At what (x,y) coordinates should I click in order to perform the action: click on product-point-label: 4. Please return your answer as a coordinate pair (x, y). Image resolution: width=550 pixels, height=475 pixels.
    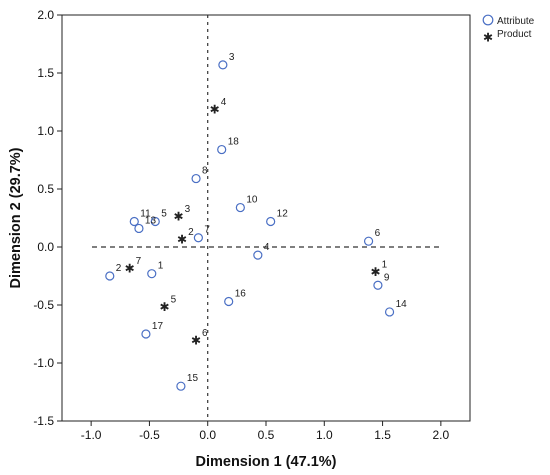
    Looking at the image, I should click on (224, 102).